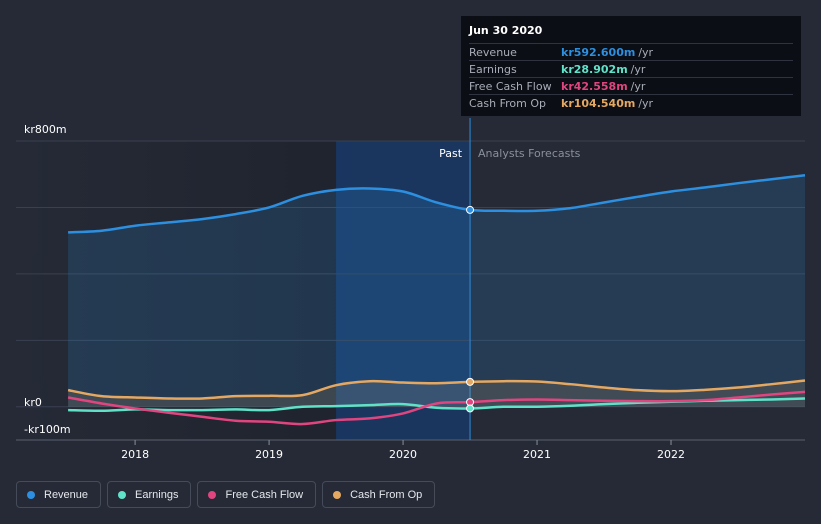 The height and width of the screenshot is (524, 821). I want to click on tooltip-value: kr28.902m, so click(594, 69).